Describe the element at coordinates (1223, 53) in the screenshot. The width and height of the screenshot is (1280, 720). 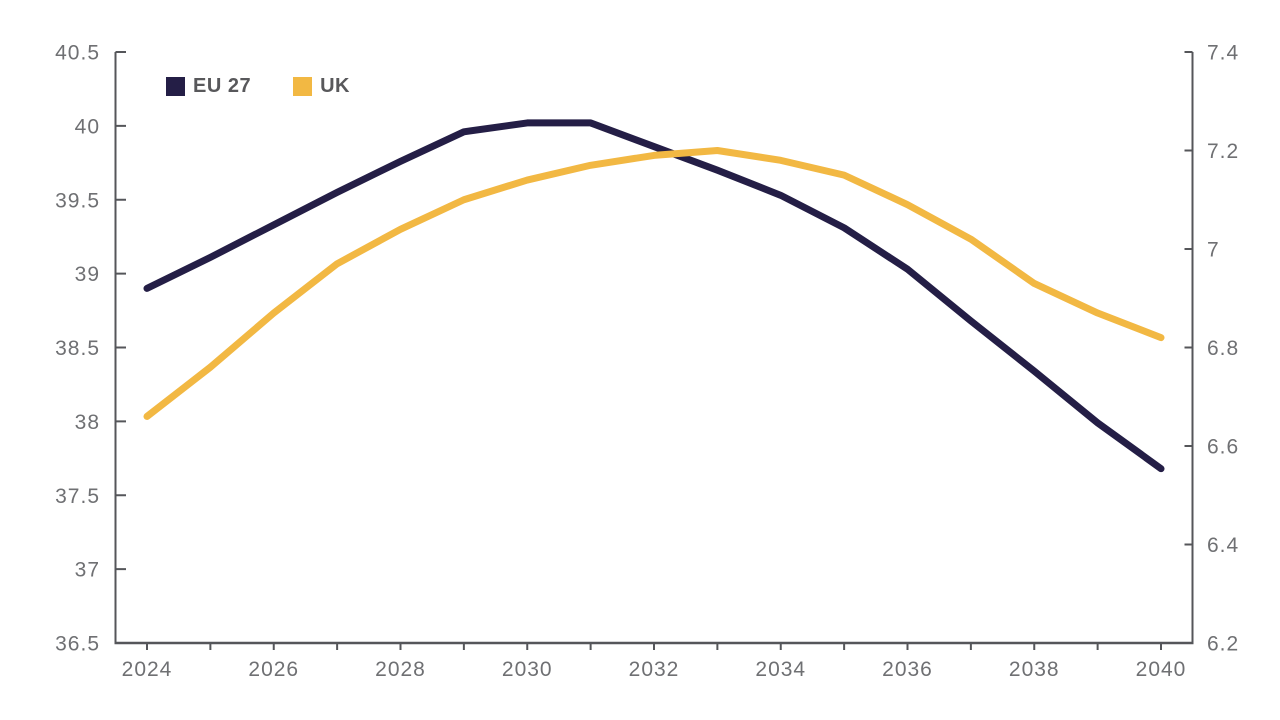
I see `right-axis-tick-label: 7.4` at that location.